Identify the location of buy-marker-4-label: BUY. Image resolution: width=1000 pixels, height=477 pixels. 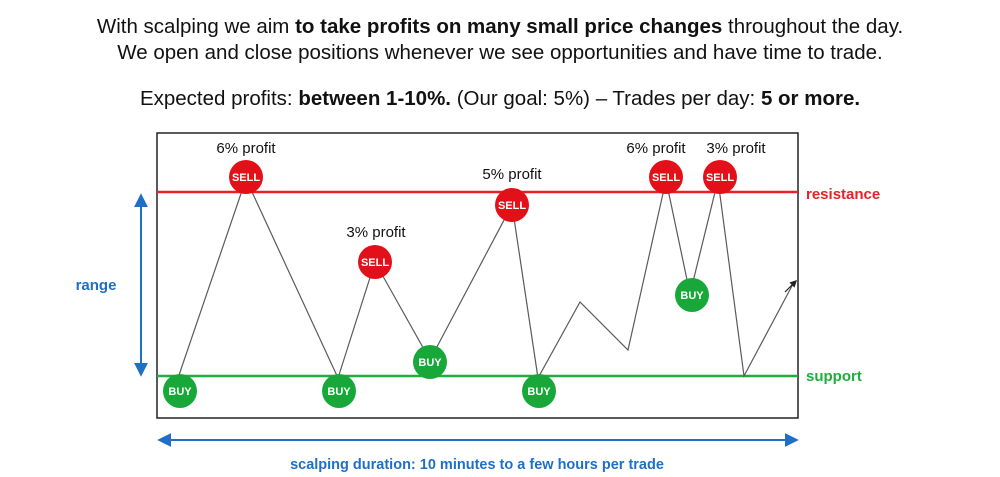
(539, 392).